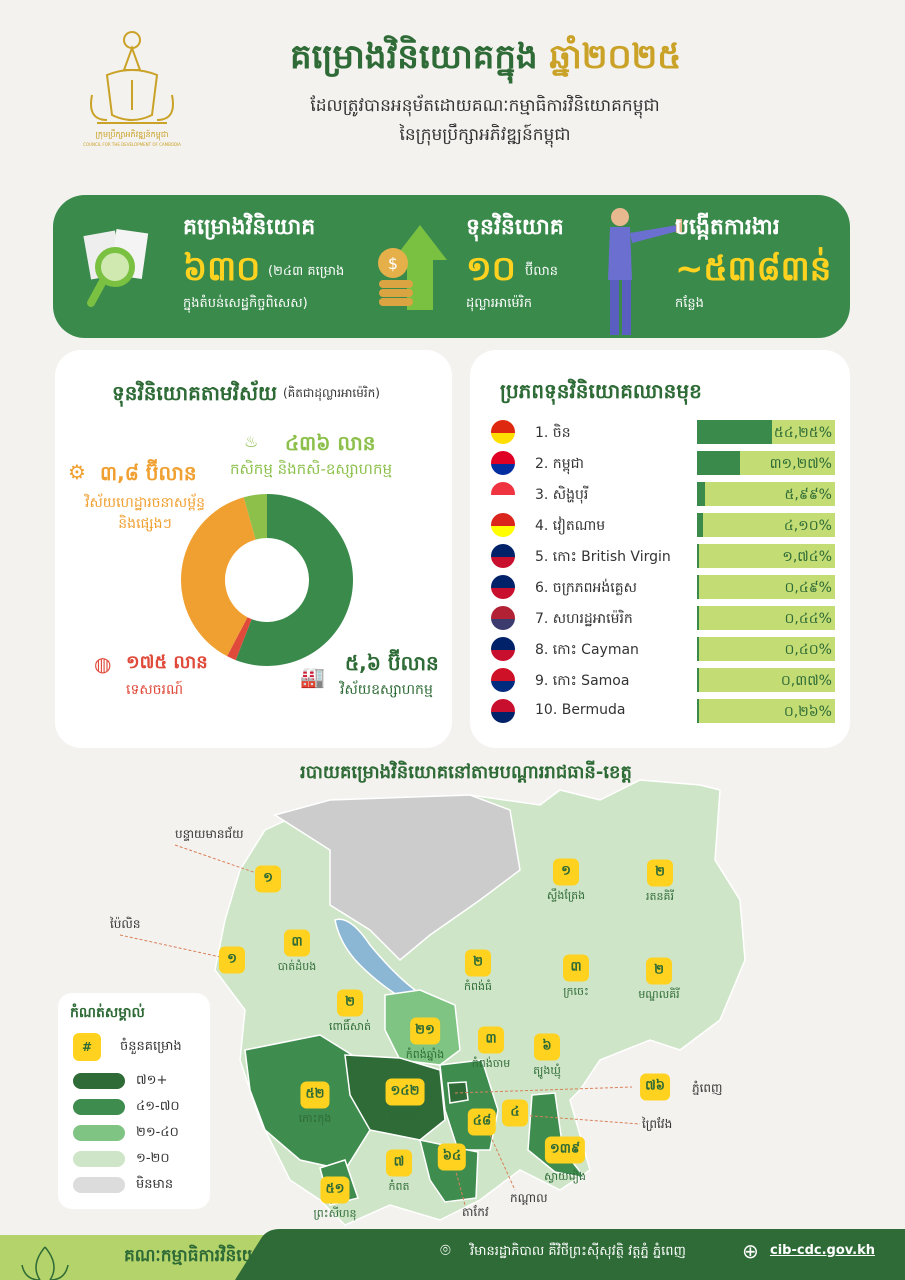  What do you see at coordinates (482, 1122) in the screenshot?
I see `province-count-badge: ៤៨` at bounding box center [482, 1122].